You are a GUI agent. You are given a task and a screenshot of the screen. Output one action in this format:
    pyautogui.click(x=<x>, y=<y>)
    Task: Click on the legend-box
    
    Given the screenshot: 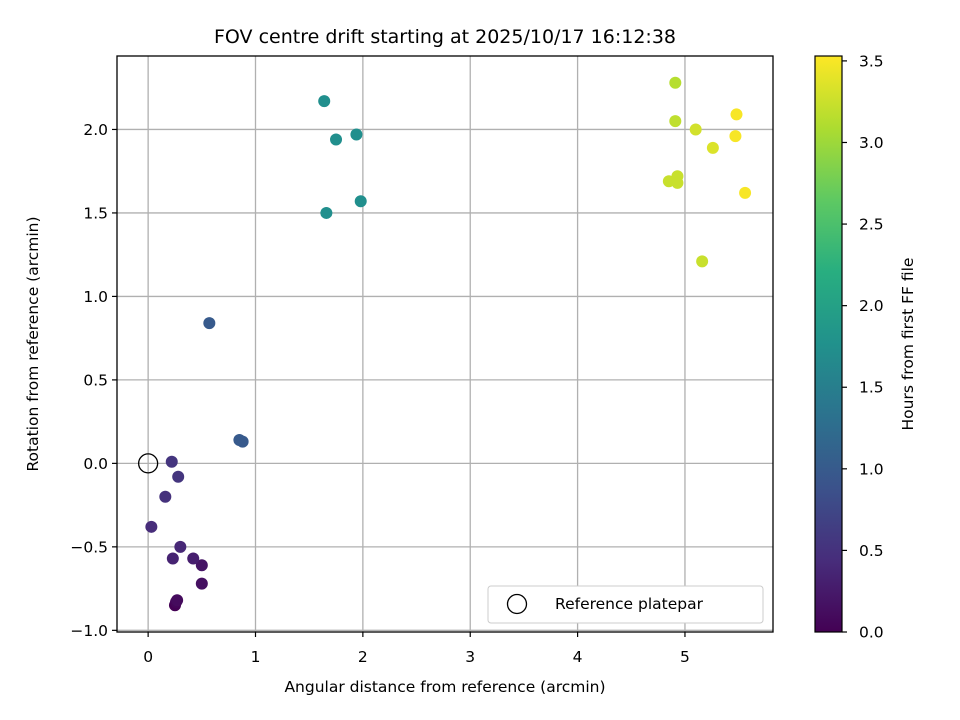 What is the action you would take?
    pyautogui.click(x=625, y=604)
    